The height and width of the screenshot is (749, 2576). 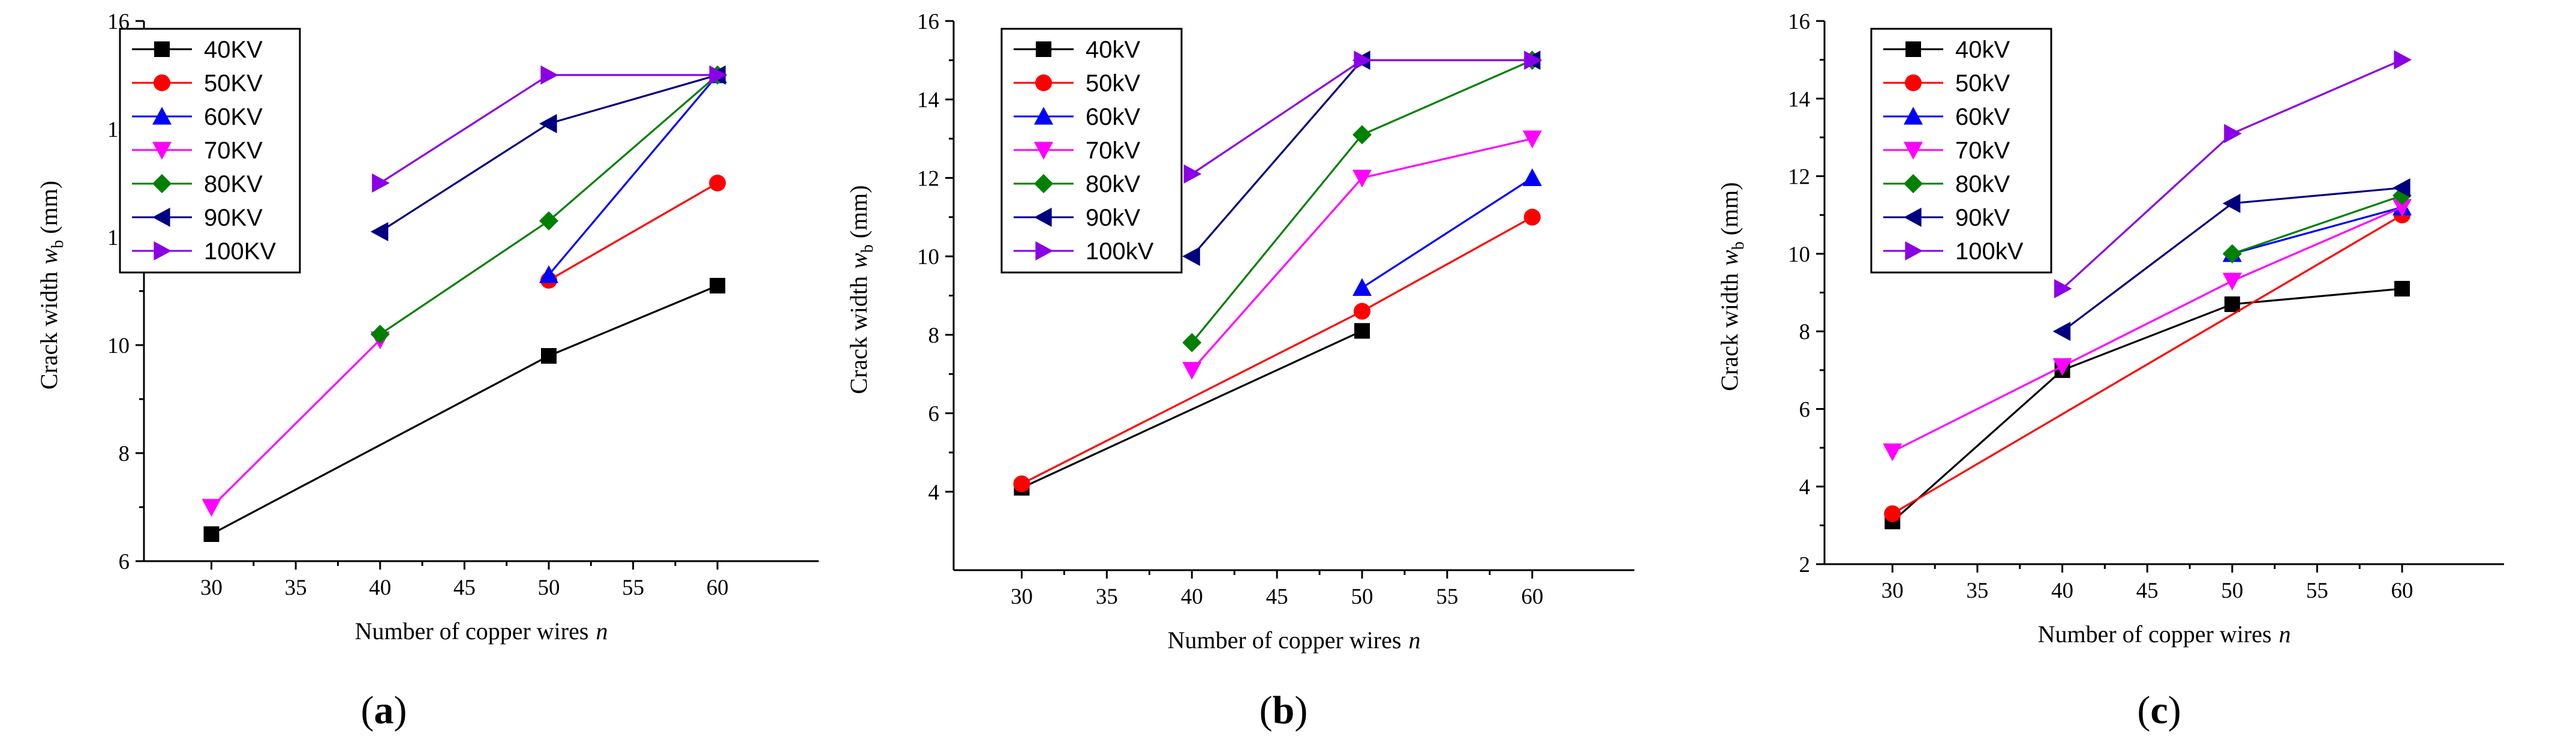 What do you see at coordinates (161, 217) in the screenshot?
I see `legend-marker-90KV` at bounding box center [161, 217].